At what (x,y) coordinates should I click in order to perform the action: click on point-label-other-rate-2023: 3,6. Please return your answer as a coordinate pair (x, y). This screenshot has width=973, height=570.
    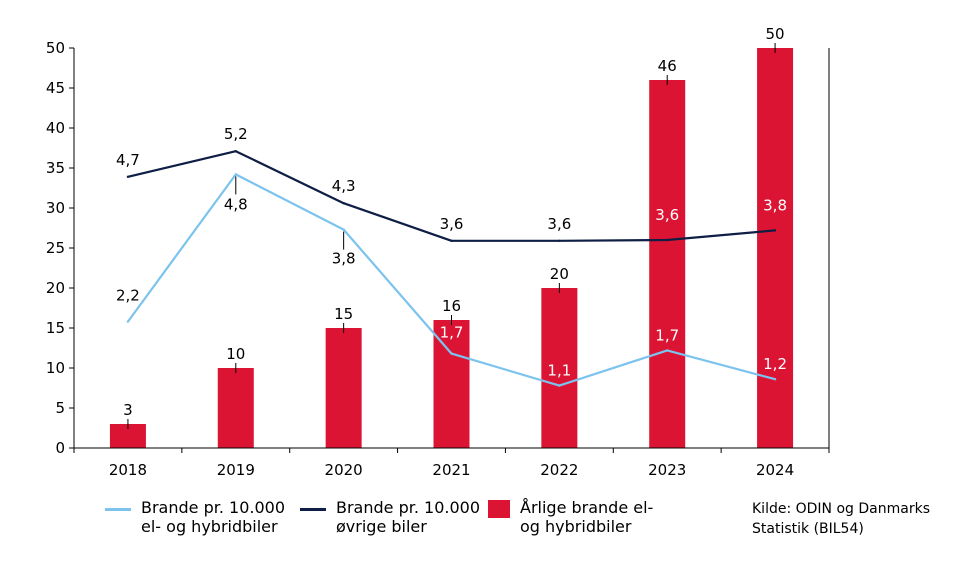
    Looking at the image, I should click on (667, 215).